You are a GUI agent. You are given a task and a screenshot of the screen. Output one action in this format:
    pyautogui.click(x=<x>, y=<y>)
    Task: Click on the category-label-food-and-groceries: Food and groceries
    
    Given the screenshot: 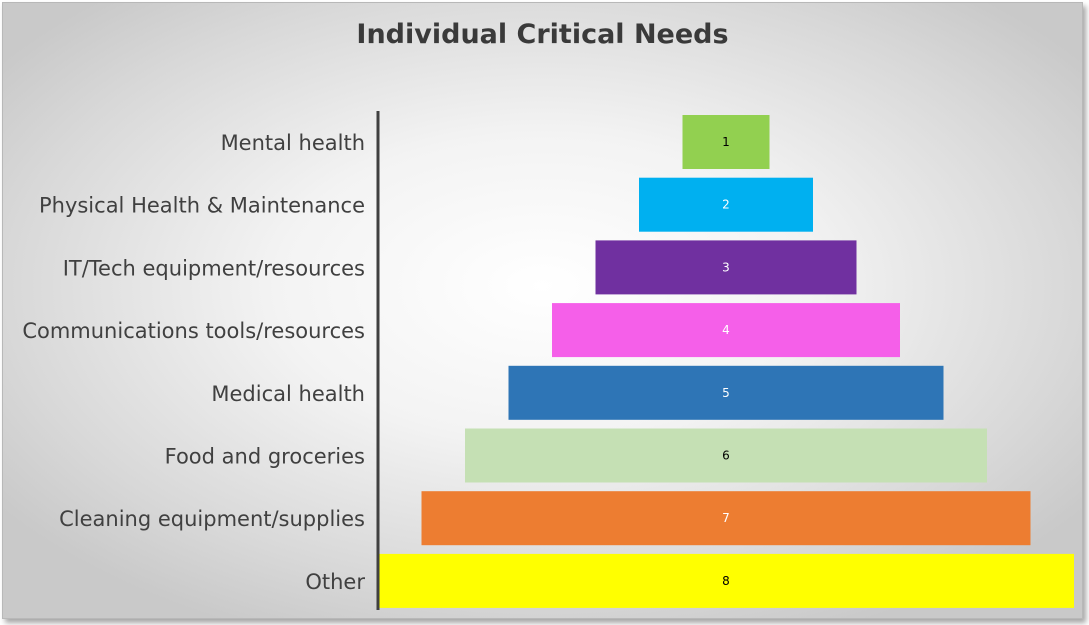 What is the action you would take?
    pyautogui.click(x=265, y=457)
    